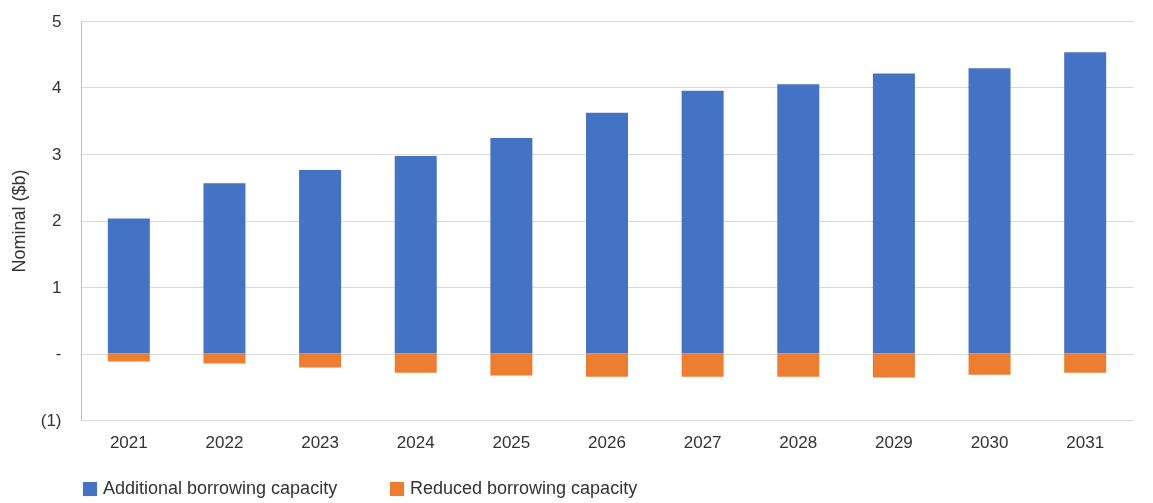 This screenshot has height=503, width=1153. Describe the element at coordinates (989, 442) in the screenshot. I see `x-tick-label: 2030` at that location.